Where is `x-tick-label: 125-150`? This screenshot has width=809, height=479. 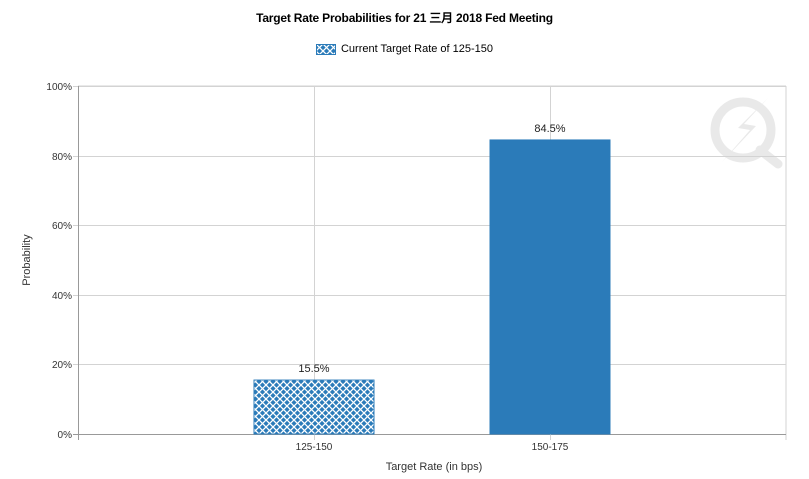
x-tick-label: 125-150 is located at coordinates (314, 447).